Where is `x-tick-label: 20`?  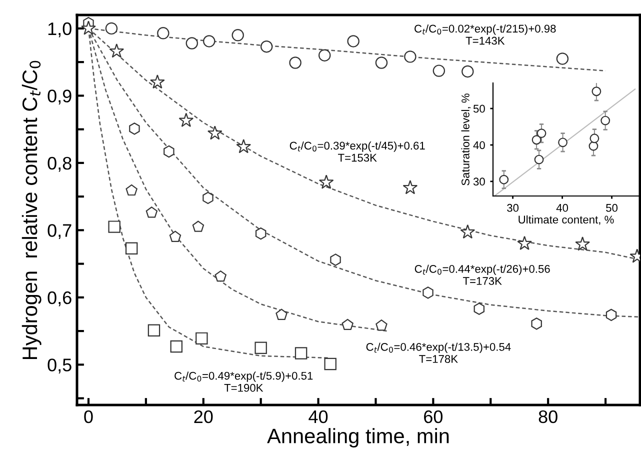 x-tick-label: 20 is located at coordinates (203, 417).